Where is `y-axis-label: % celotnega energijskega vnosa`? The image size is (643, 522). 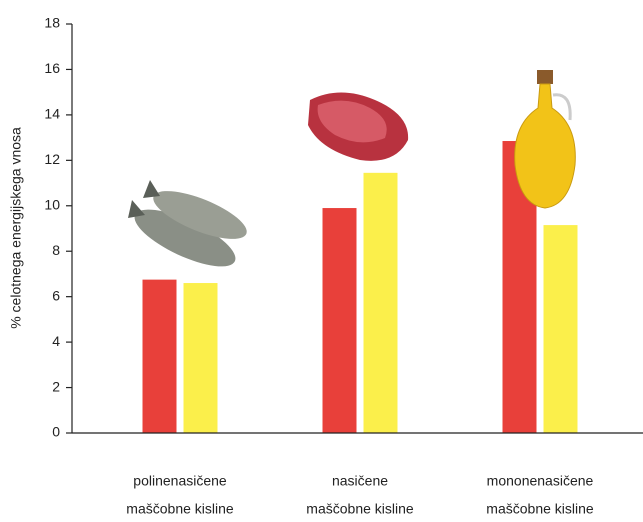 y-axis-label: % celotnega energijskega vnosa is located at coordinates (16, 228).